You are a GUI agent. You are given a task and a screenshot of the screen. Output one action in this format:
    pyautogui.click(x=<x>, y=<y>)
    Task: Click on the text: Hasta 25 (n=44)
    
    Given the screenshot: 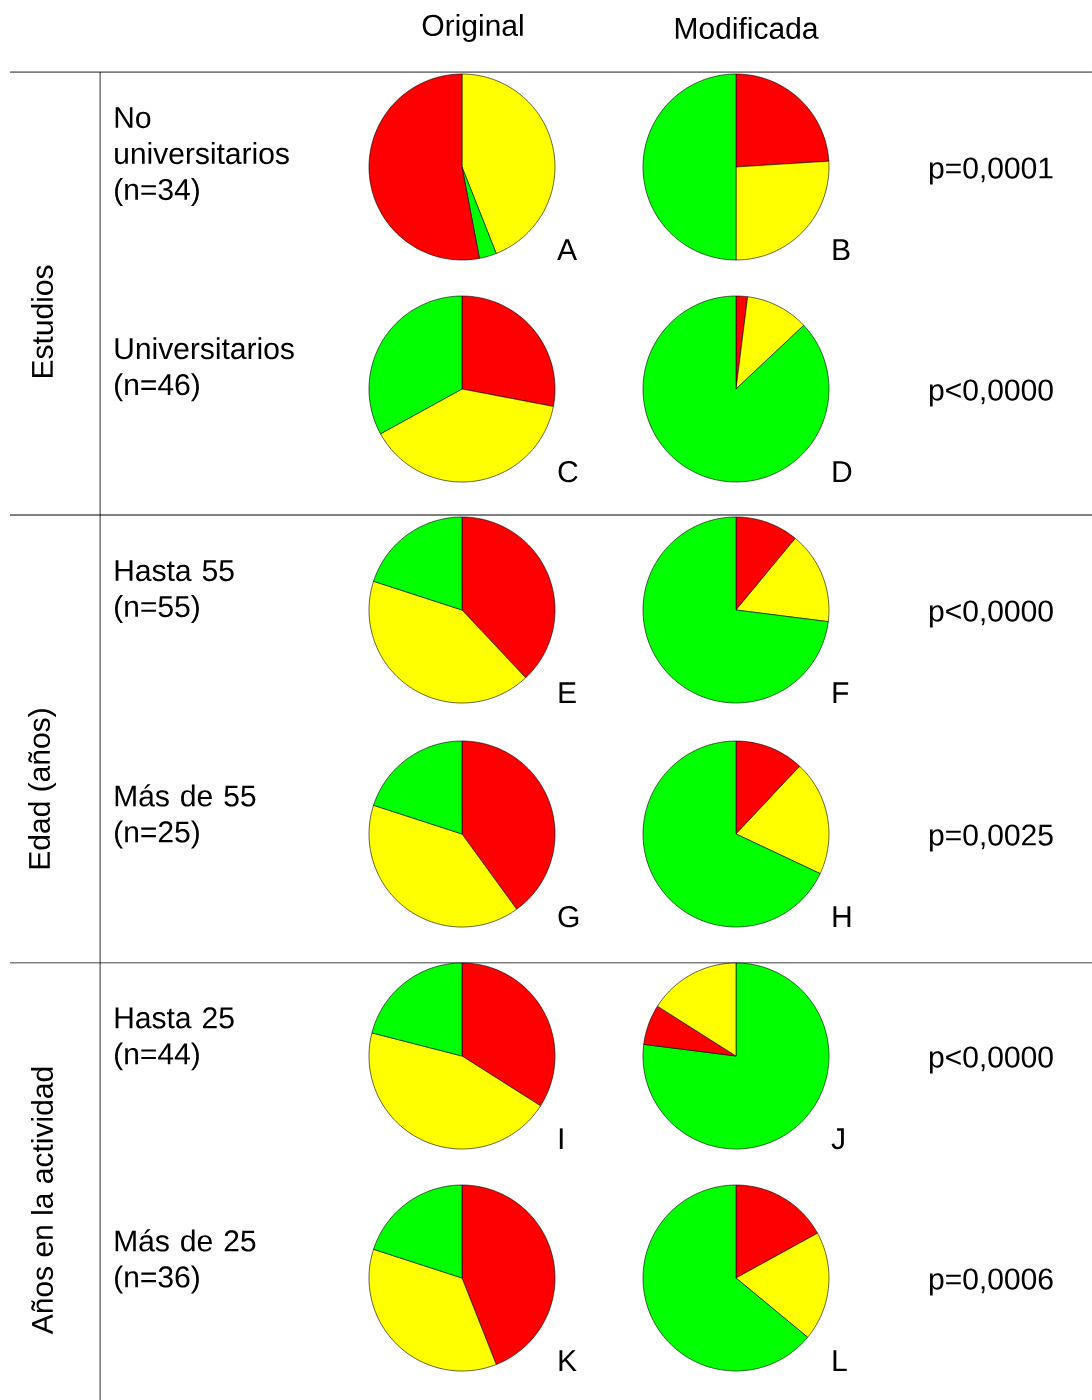 What is the action you would take?
    pyautogui.click(x=174, y=1039)
    